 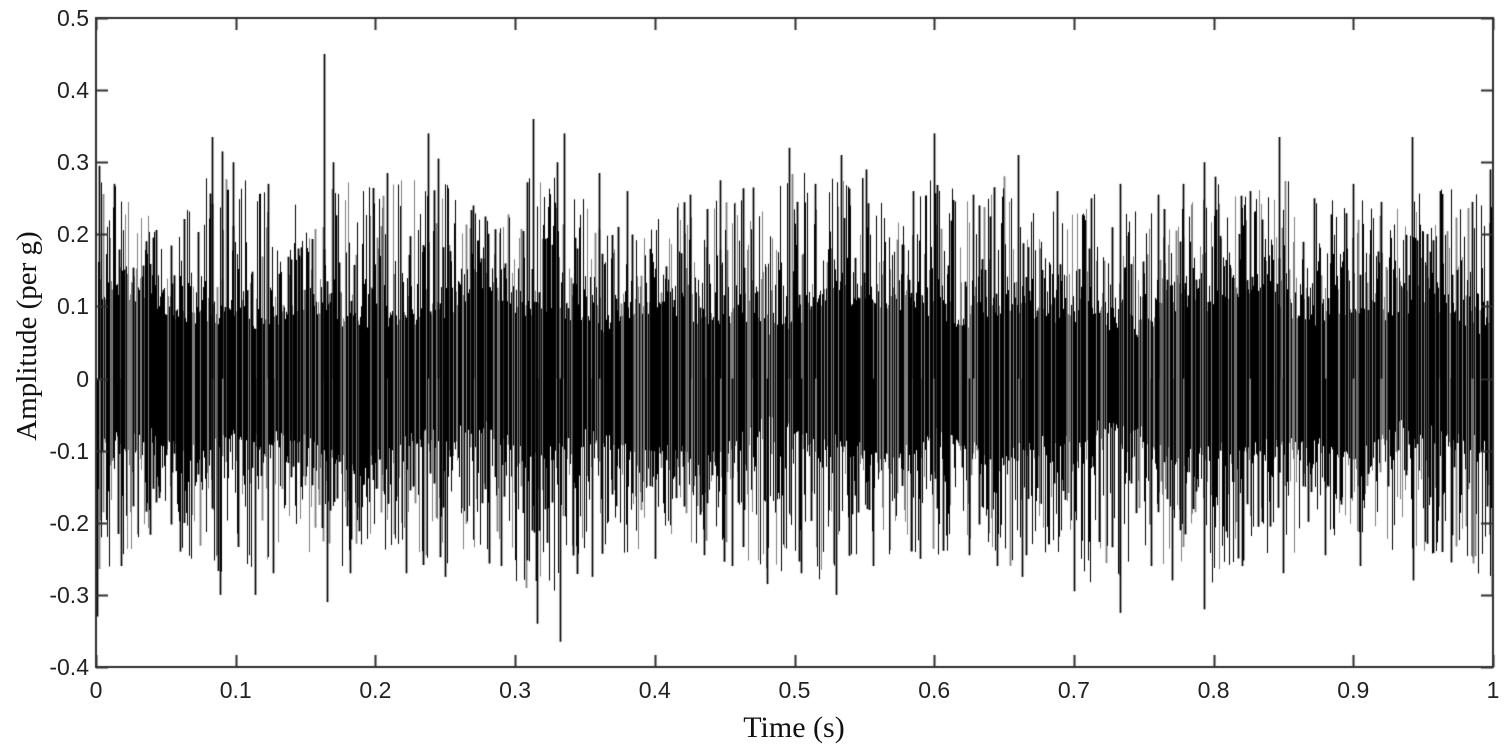 What do you see at coordinates (1353, 690) in the screenshot?
I see `x-tick-label: 0.9` at bounding box center [1353, 690].